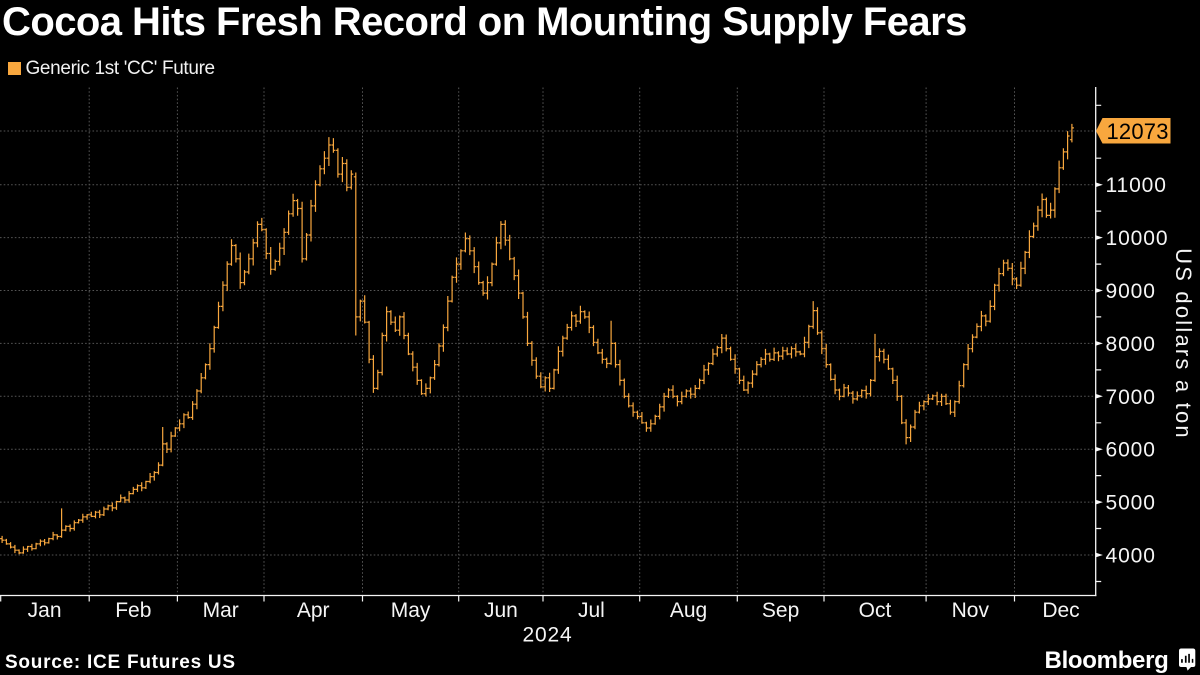  What do you see at coordinates (1131, 556) in the screenshot?
I see `svg-text: 4000` at bounding box center [1131, 556].